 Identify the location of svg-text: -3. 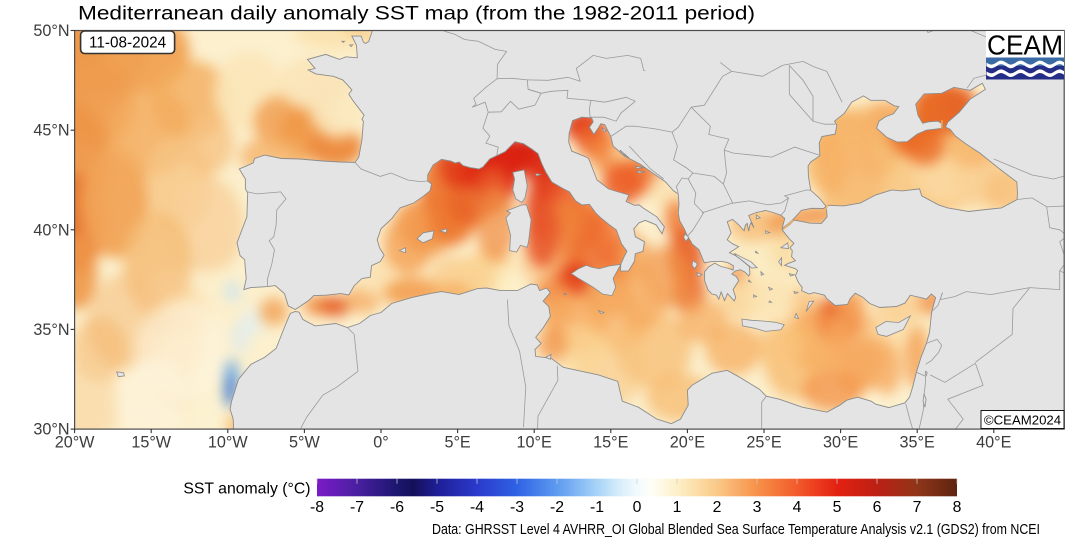
(517, 507).